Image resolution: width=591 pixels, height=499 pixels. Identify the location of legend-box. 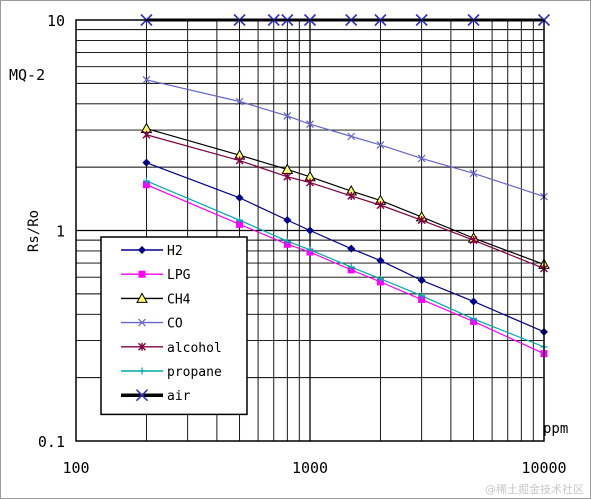
(174, 326).